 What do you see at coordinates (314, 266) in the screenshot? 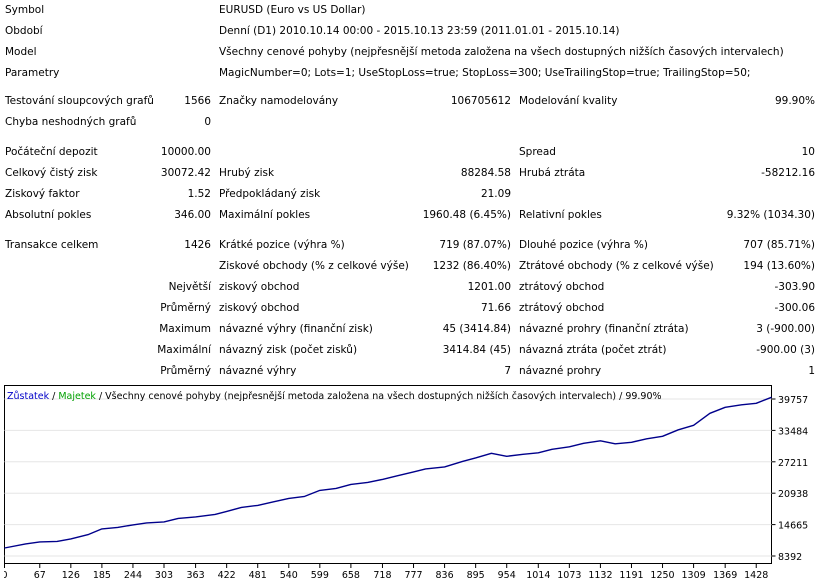
I see `profit-trades-label: Ziskové obchody (% z celkové výše)` at bounding box center [314, 266].